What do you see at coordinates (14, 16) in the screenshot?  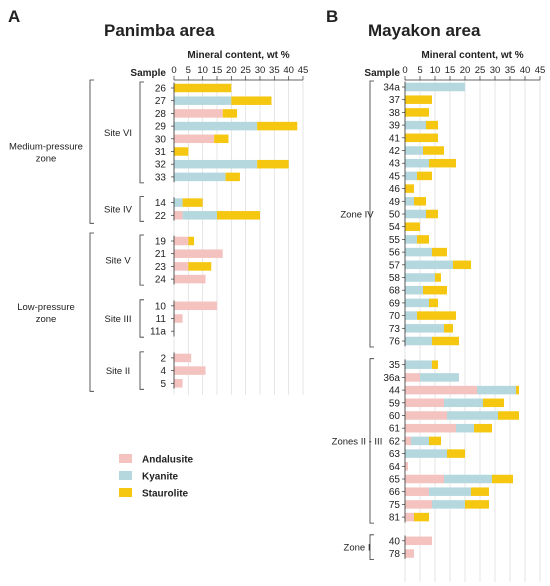 I see `panel-a-panel-letter: A` at bounding box center [14, 16].